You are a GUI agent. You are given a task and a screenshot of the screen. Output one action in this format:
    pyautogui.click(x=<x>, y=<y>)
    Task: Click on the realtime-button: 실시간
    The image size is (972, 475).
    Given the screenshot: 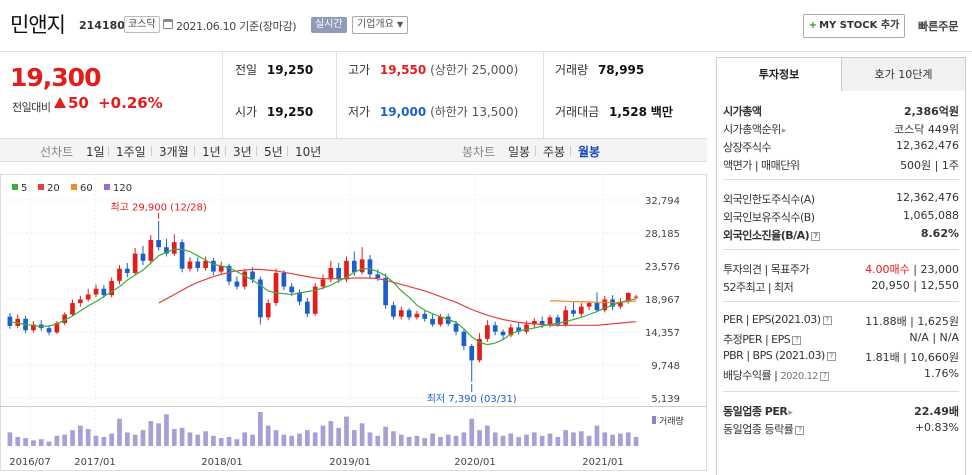 What is the action you would take?
    pyautogui.click(x=329, y=25)
    